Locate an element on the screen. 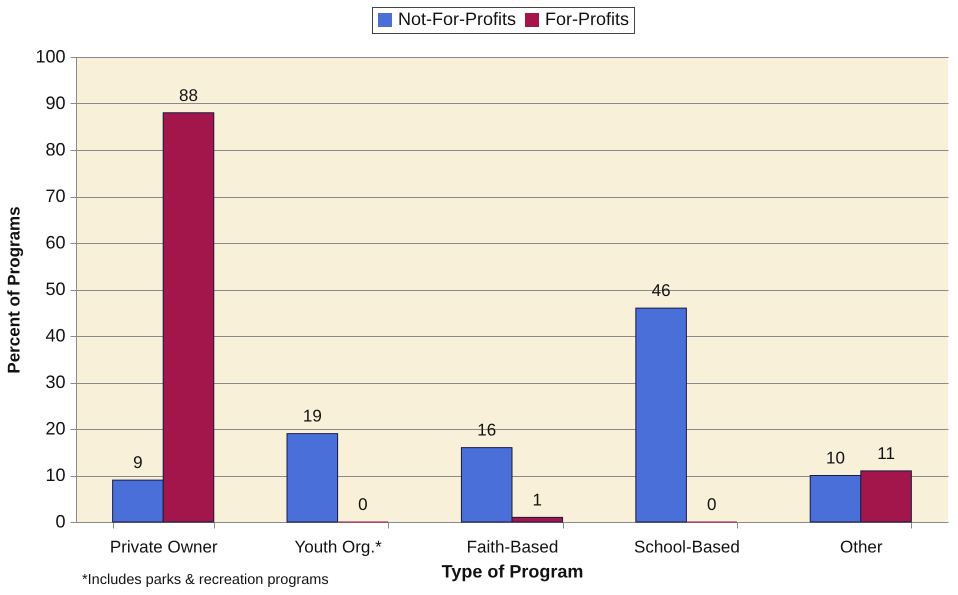 The image size is (958, 595). x-tick-label: School-Based is located at coordinates (687, 547).